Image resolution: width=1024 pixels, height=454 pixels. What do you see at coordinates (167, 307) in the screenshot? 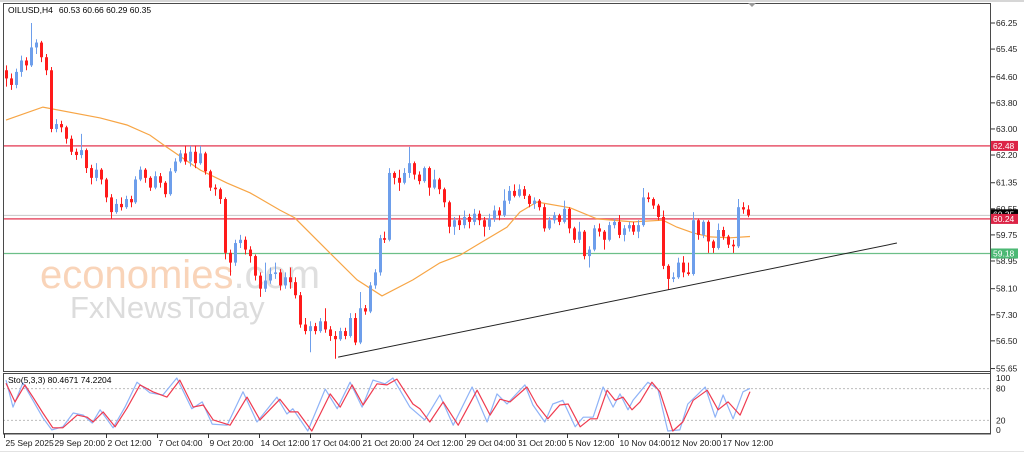
I see `watermark-sub-brand: FxNewsToday` at bounding box center [167, 307].